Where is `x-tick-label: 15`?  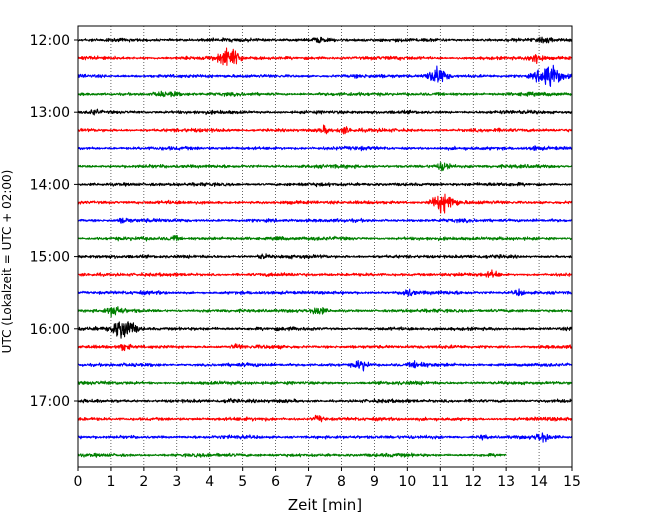
x-tick-label: 15 is located at coordinates (572, 482).